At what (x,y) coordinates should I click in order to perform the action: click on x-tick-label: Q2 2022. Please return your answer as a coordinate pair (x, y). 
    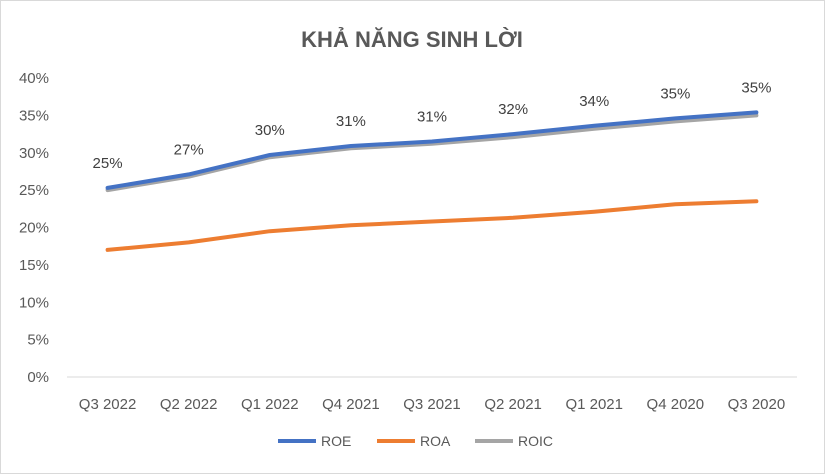
    Looking at the image, I should click on (189, 404).